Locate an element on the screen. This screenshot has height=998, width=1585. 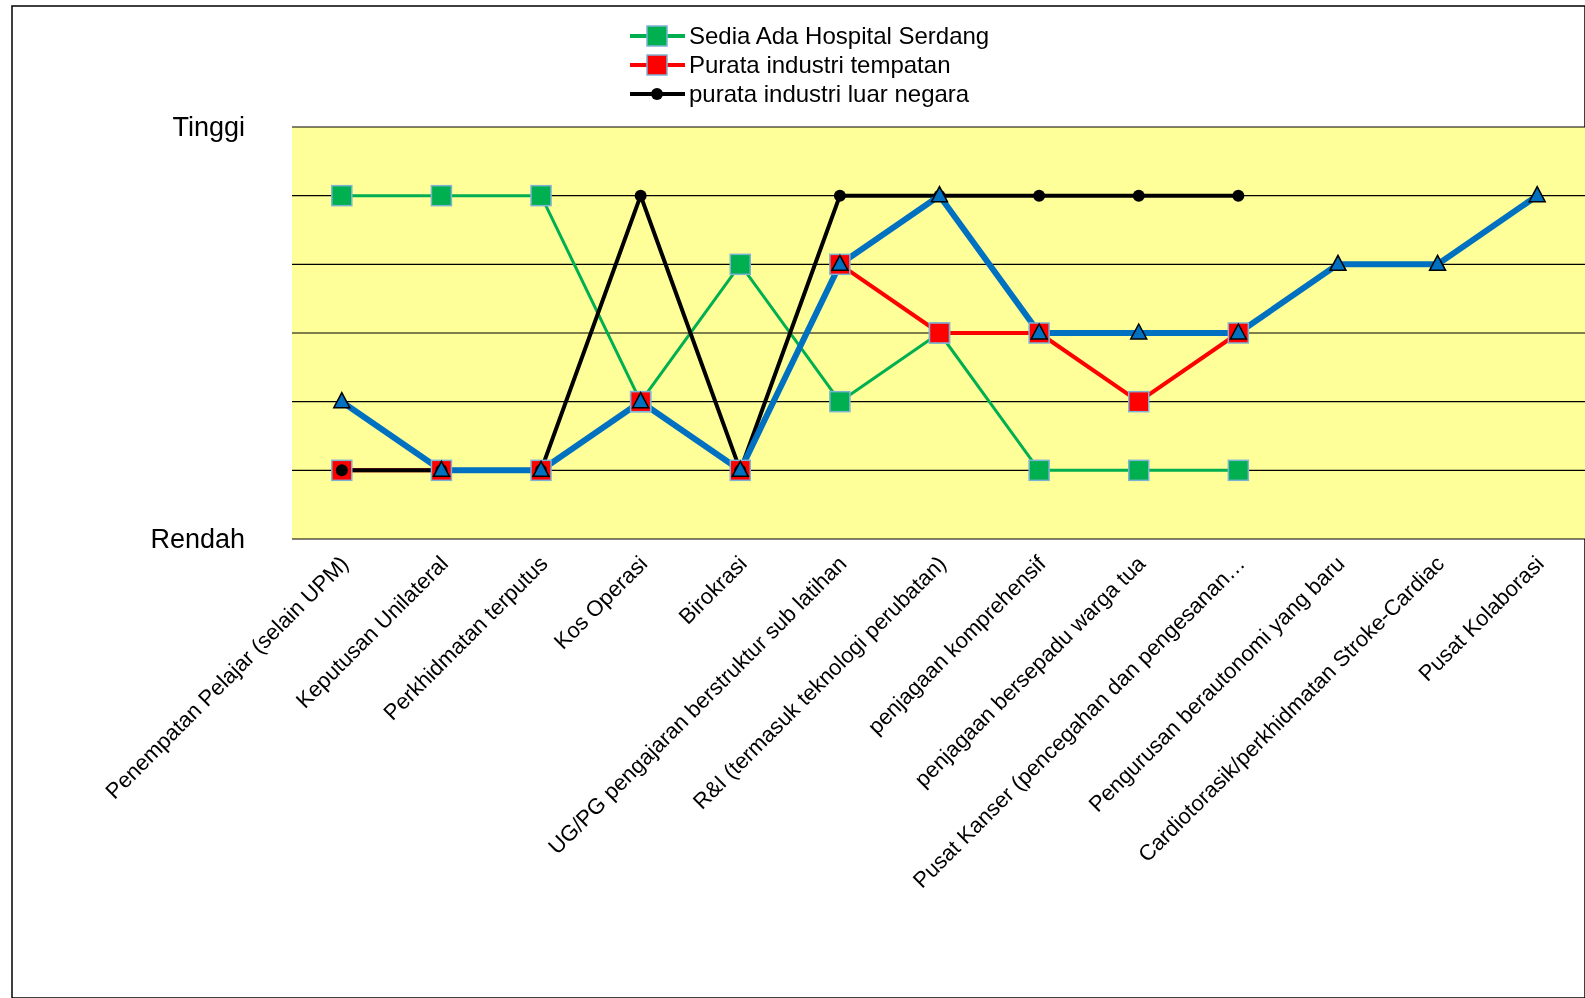
text: Tinggi is located at coordinates (208, 127).